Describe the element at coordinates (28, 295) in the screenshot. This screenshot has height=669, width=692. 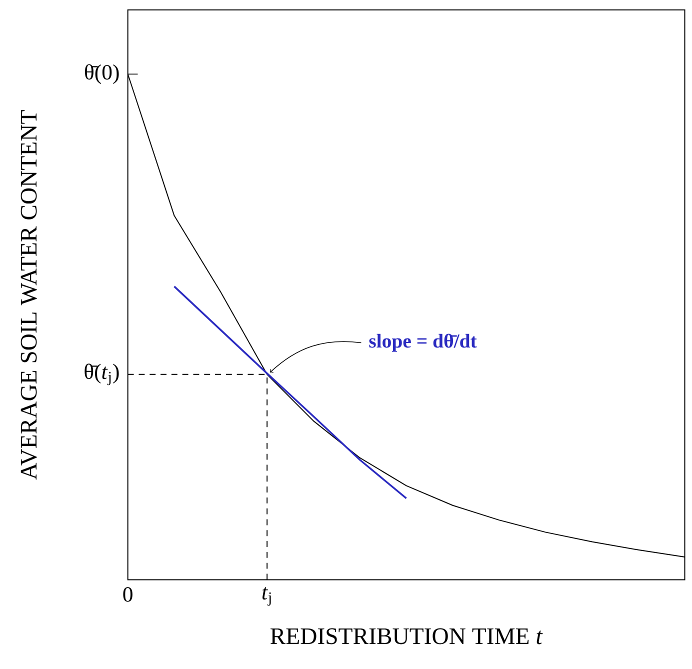
I see `y-axis-title: AVERAGE SOIL WATER CONTENT` at that location.